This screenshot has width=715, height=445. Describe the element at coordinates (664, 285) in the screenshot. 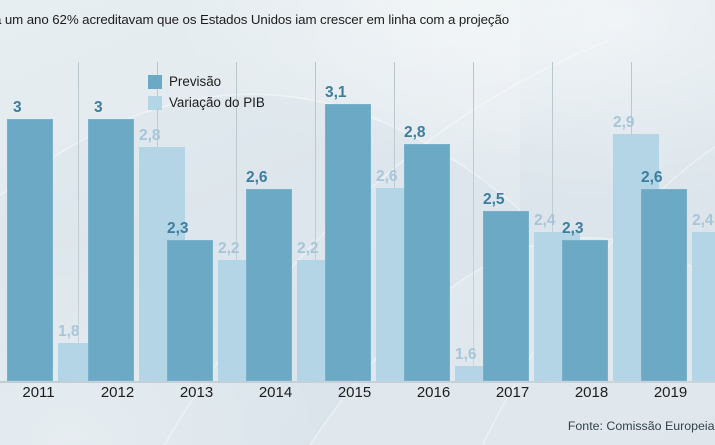

I see `bar-previsao-2019` at that location.